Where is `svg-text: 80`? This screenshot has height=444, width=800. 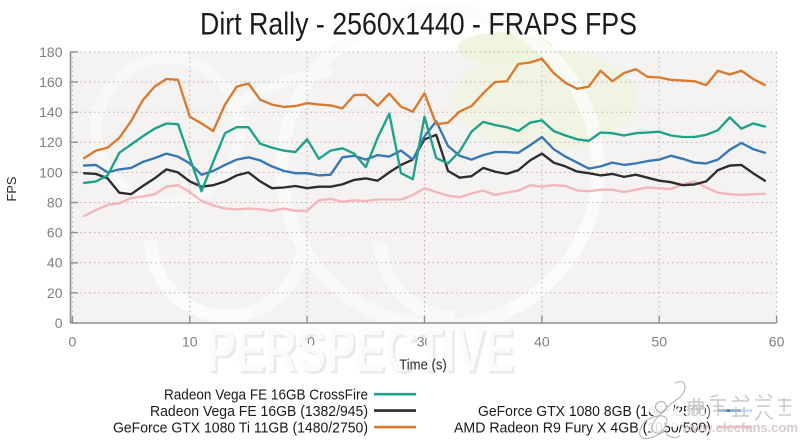
svg-text: 80 is located at coordinates (55, 202).